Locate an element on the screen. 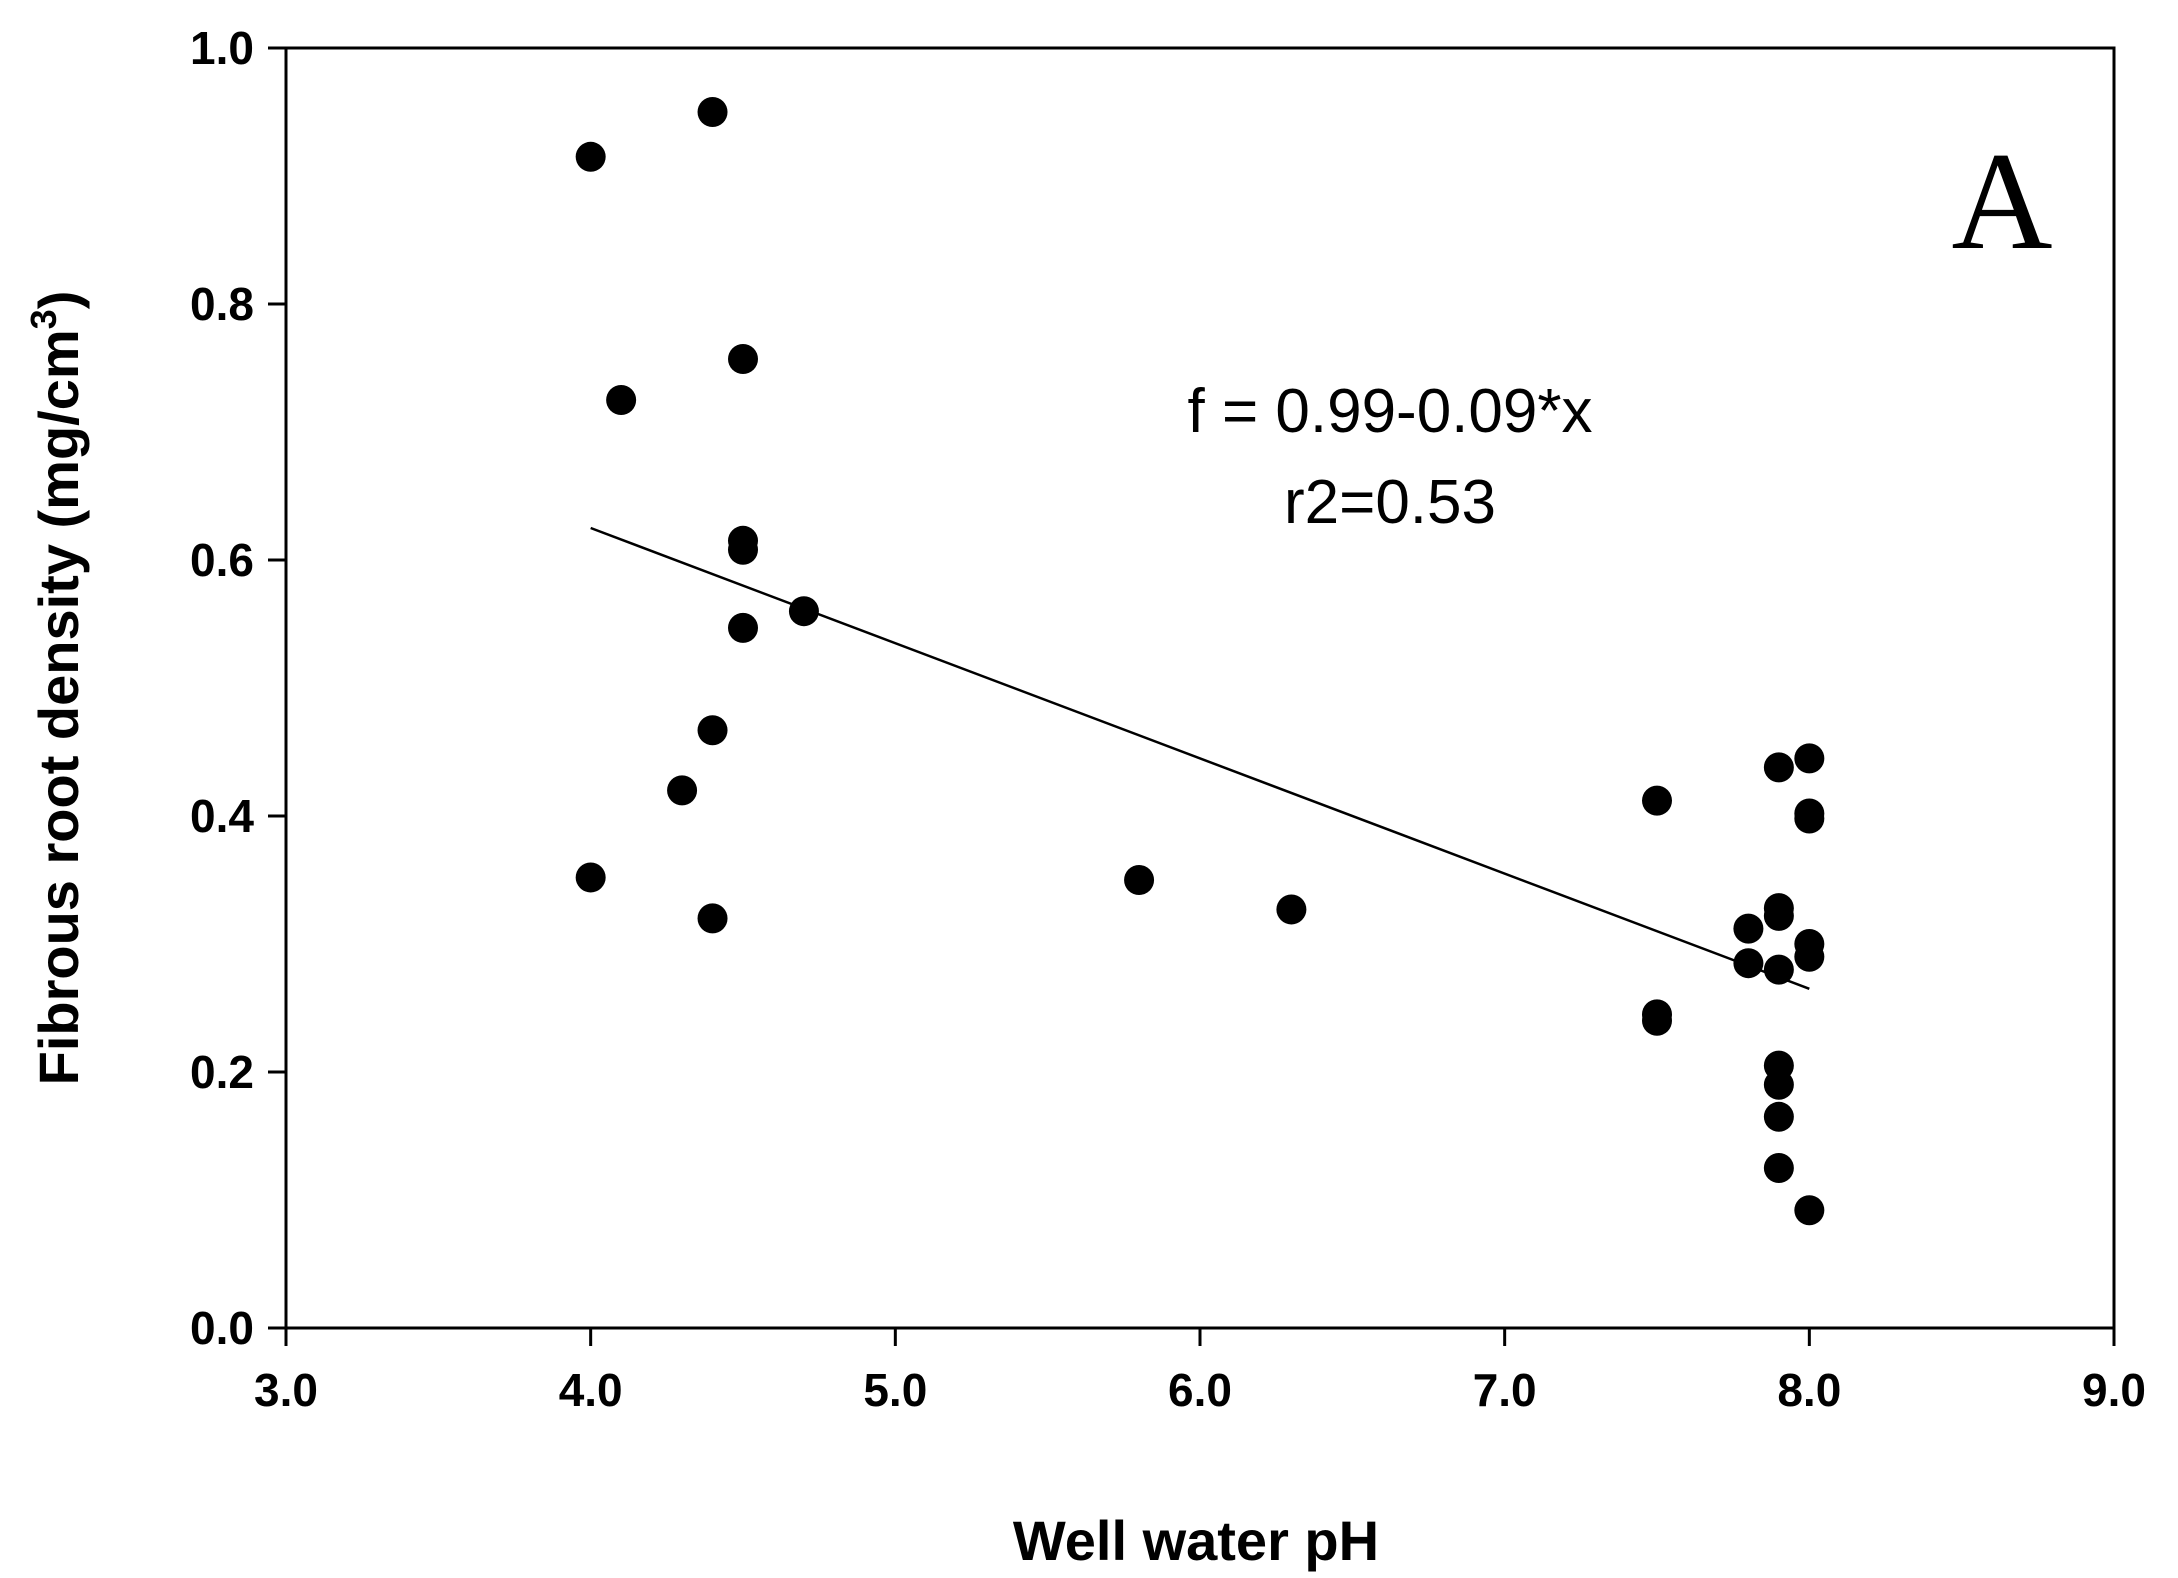 The width and height of the screenshot is (2178, 1578). y-tick-label: 0.0 is located at coordinates (222, 1328).